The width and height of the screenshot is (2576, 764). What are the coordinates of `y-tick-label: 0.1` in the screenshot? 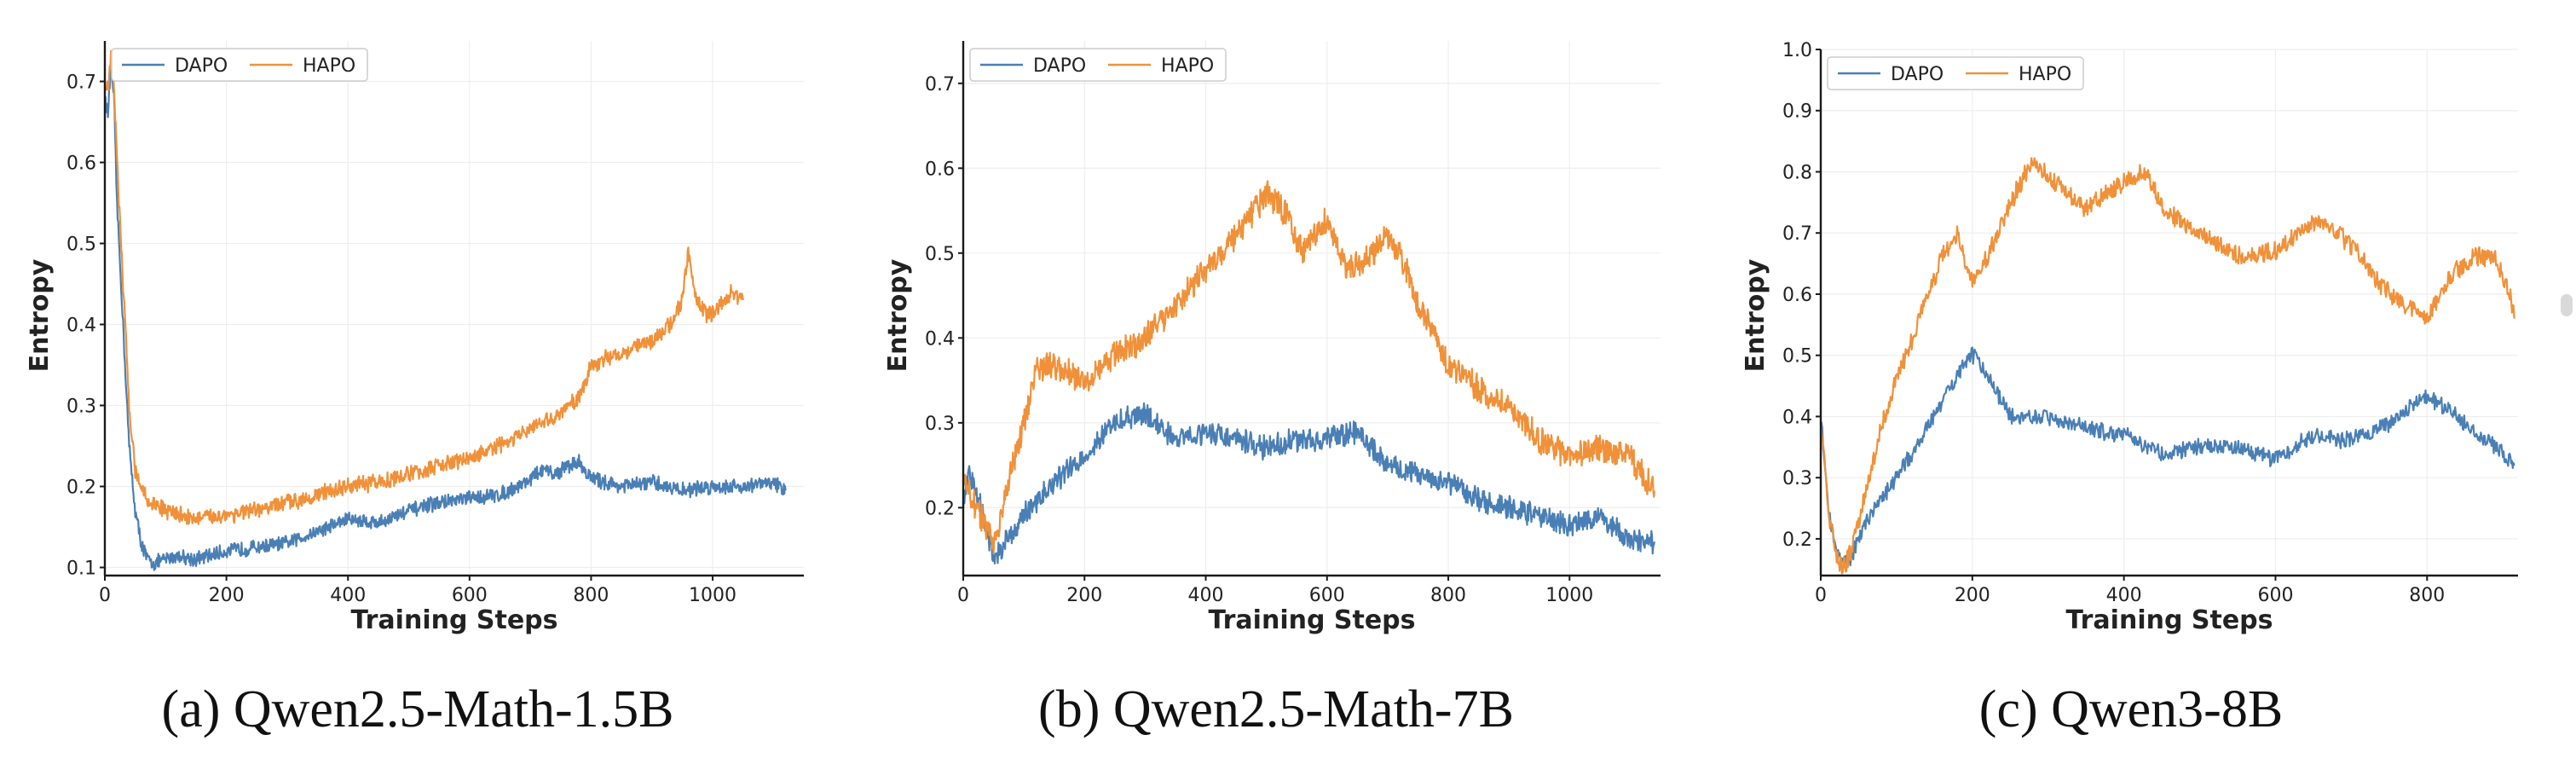 It's located at (81, 569).